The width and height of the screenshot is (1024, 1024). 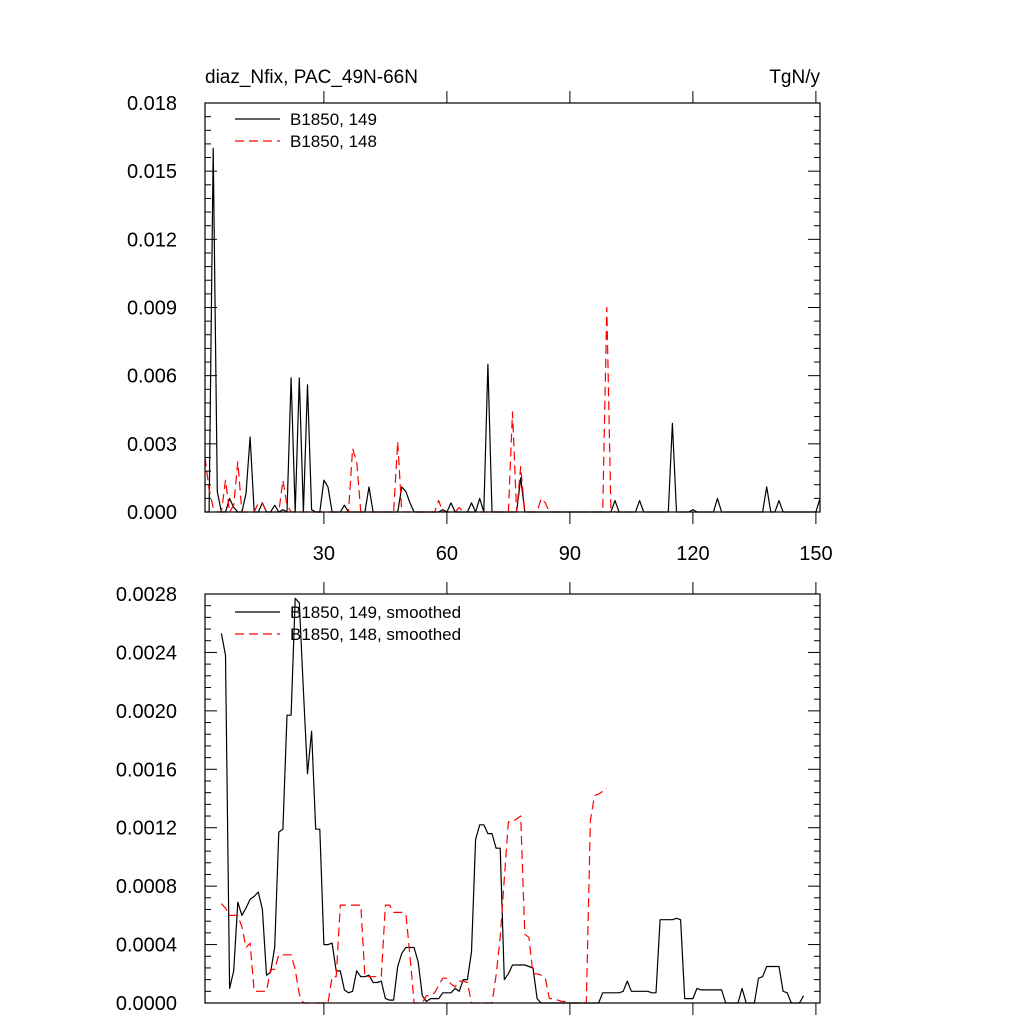 What do you see at coordinates (146, 595) in the screenshot?
I see `y-tick-label: 0.0028` at bounding box center [146, 595].